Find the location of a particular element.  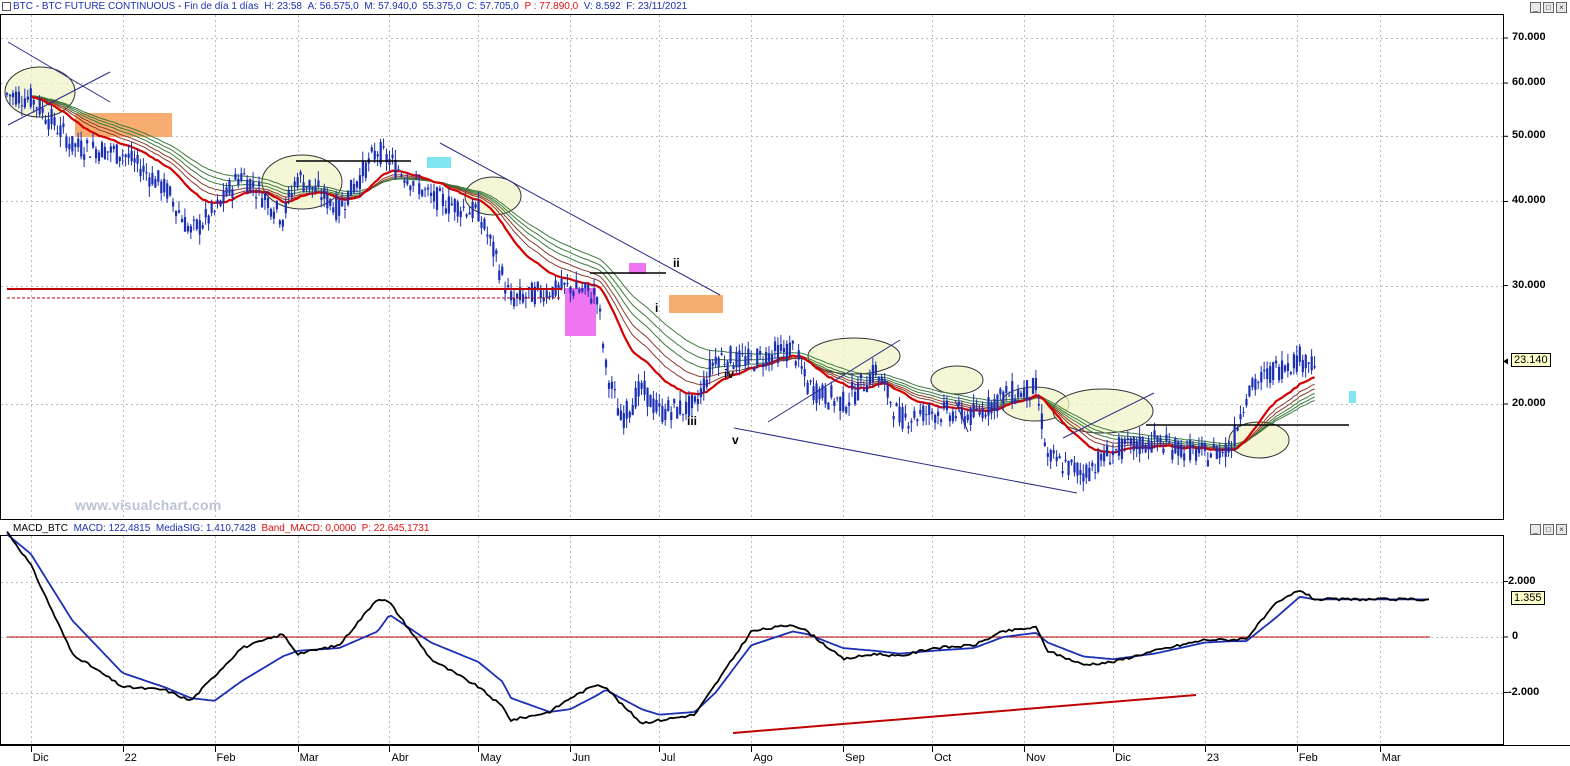

time-axis-label: Ago is located at coordinates (763, 758).